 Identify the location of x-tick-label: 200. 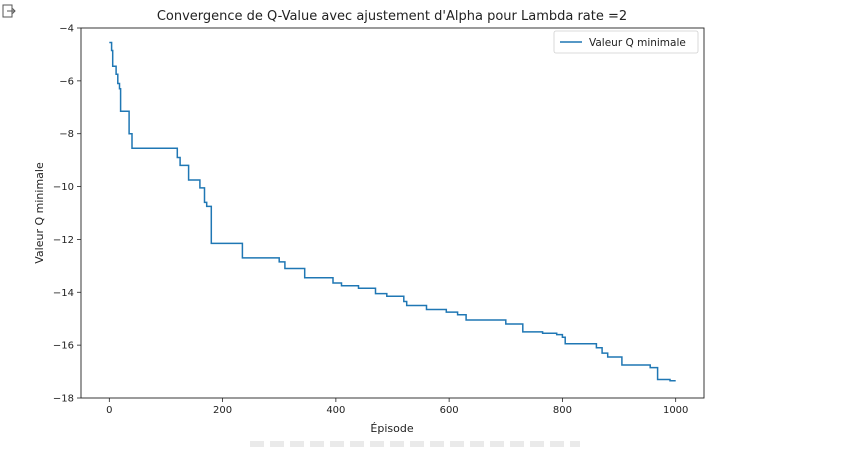
(222, 410).